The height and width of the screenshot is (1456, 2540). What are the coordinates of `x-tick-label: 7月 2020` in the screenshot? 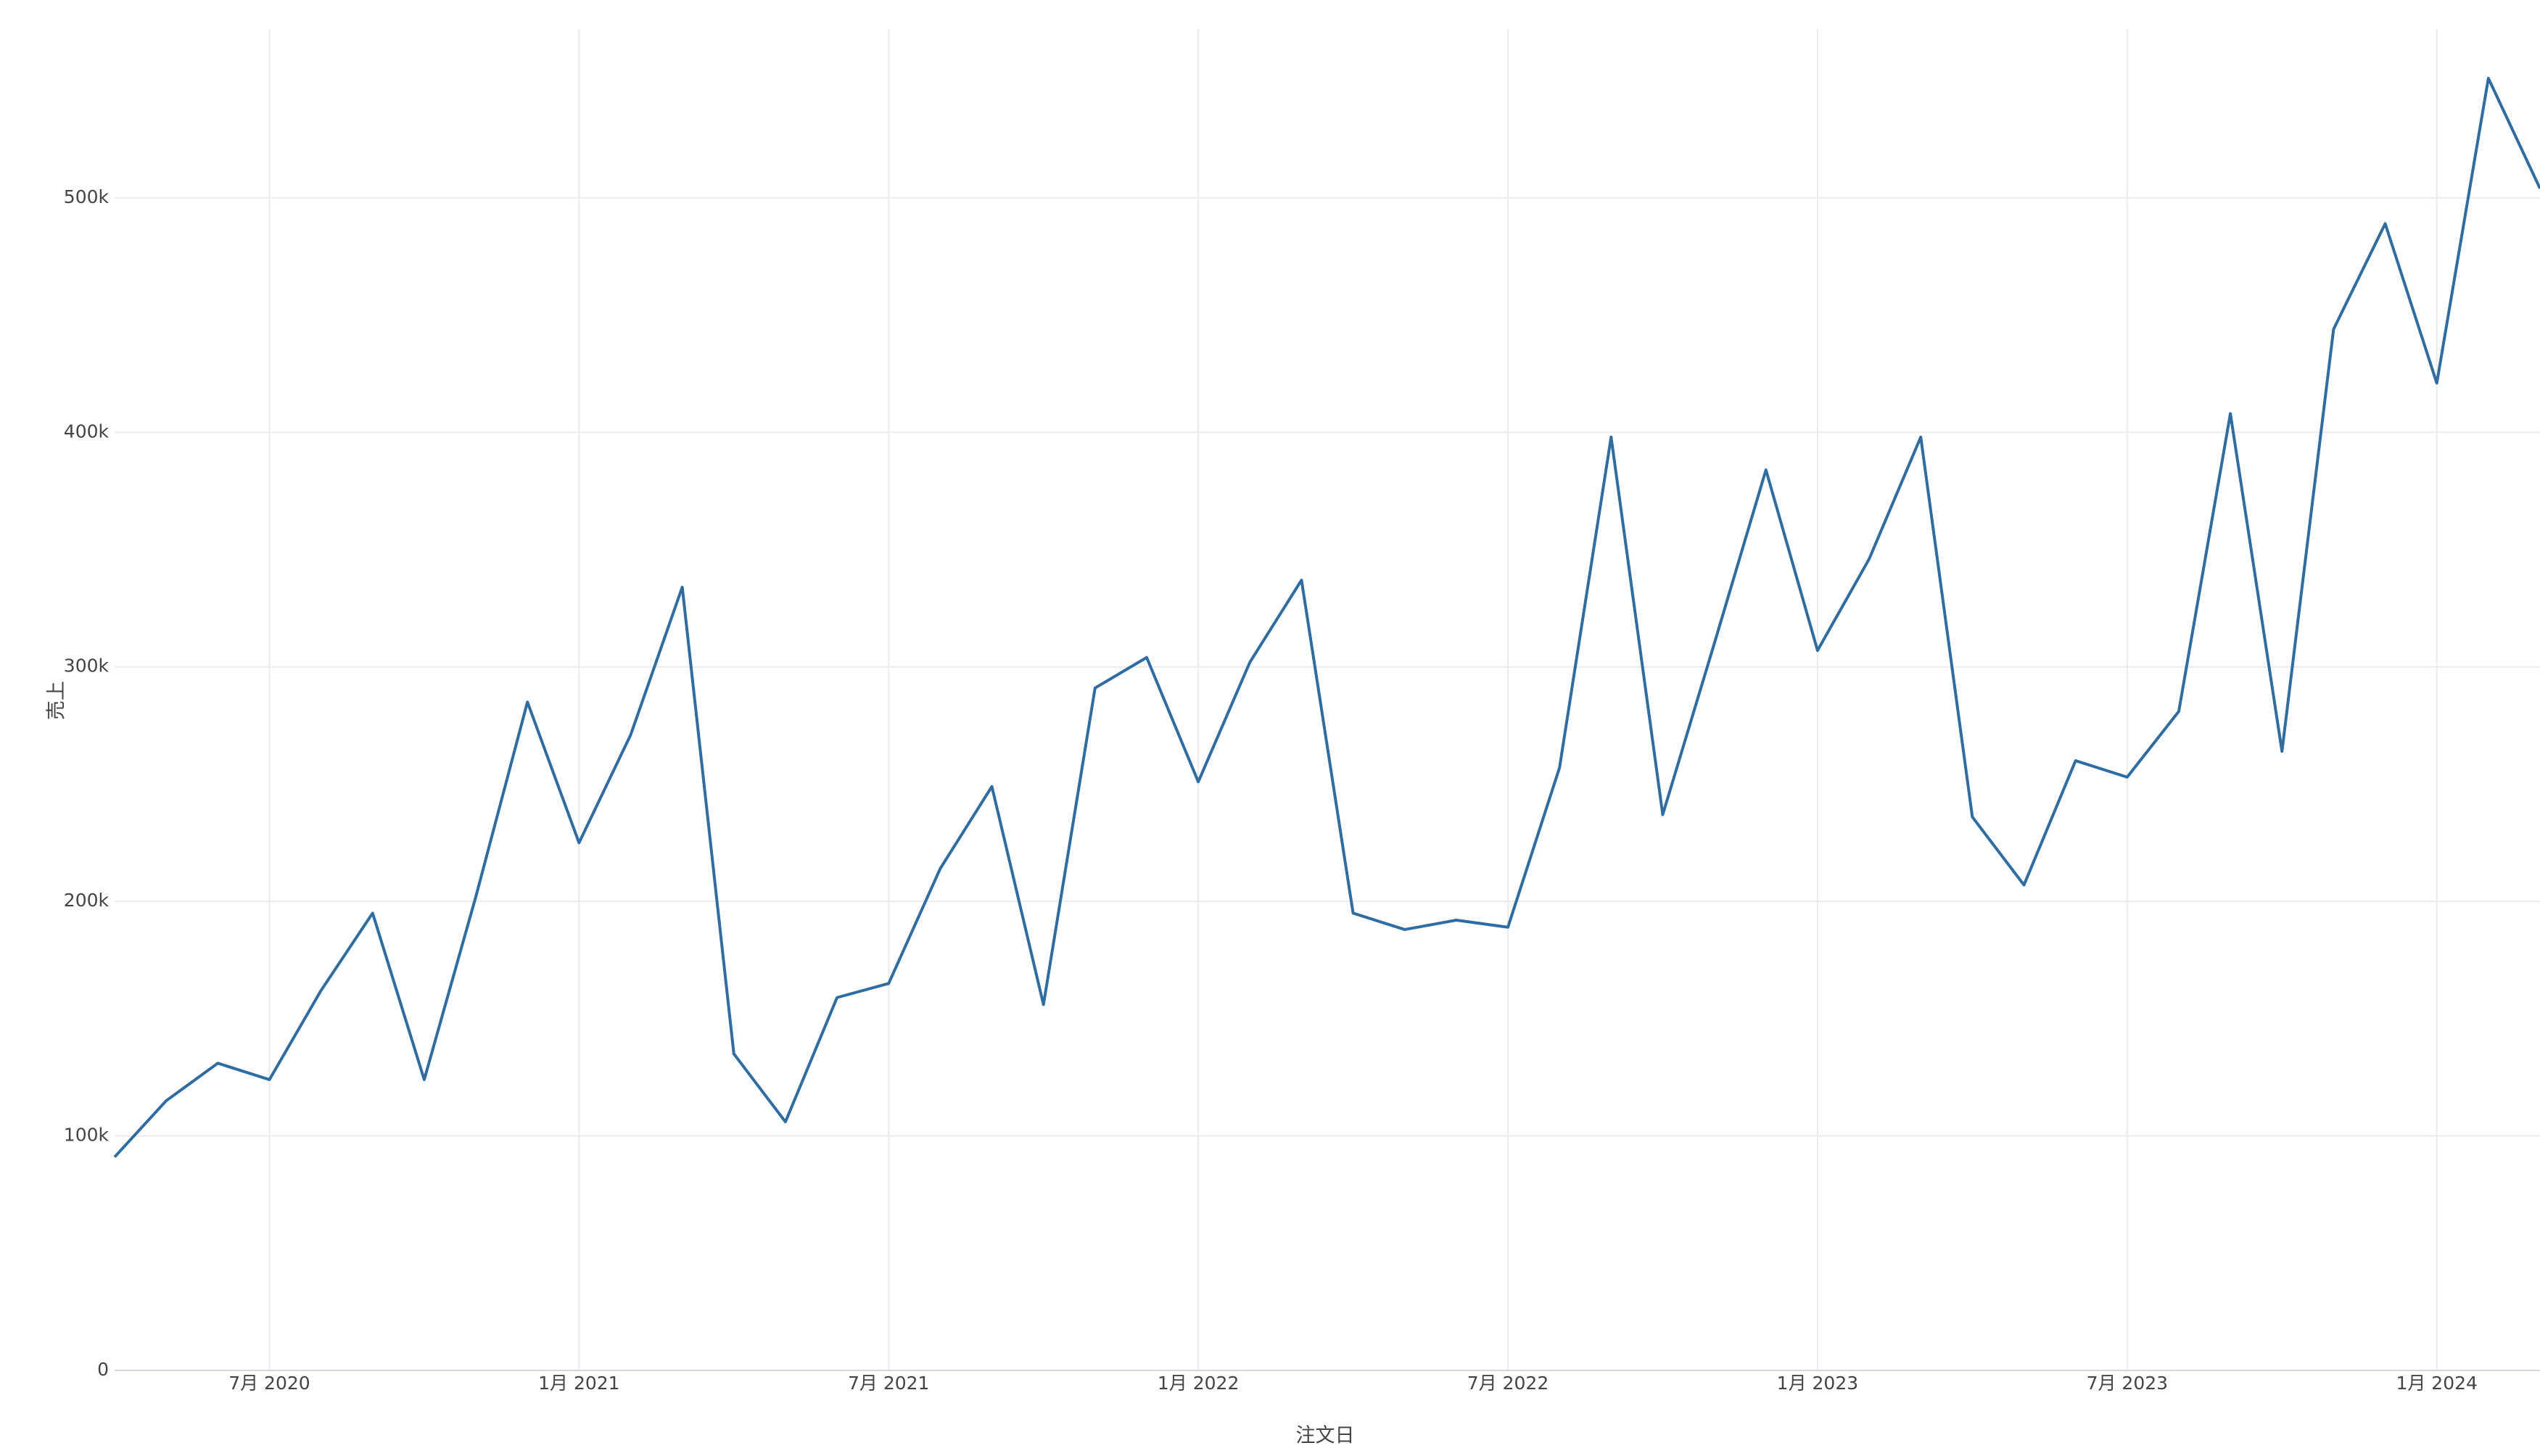 It's located at (269, 1383).